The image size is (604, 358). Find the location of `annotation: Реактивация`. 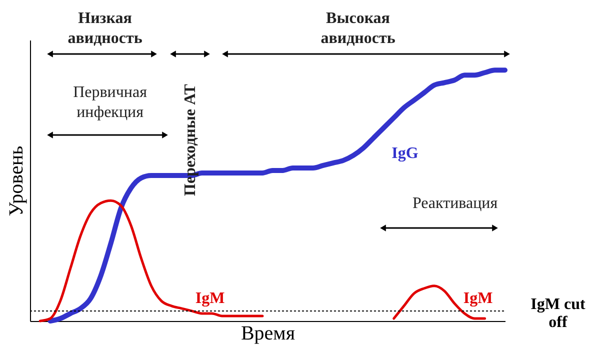

annotation: Реактивация is located at coordinates (455, 203).